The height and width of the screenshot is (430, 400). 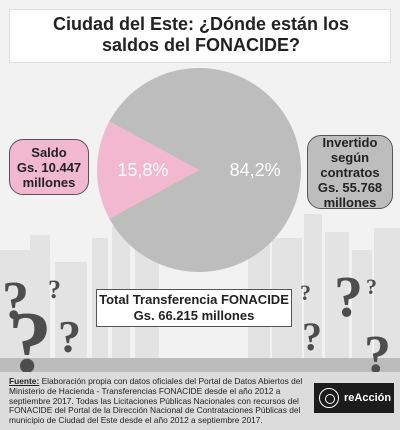 What do you see at coordinates (24, 381) in the screenshot?
I see `source-label: Fuente:` at bounding box center [24, 381].